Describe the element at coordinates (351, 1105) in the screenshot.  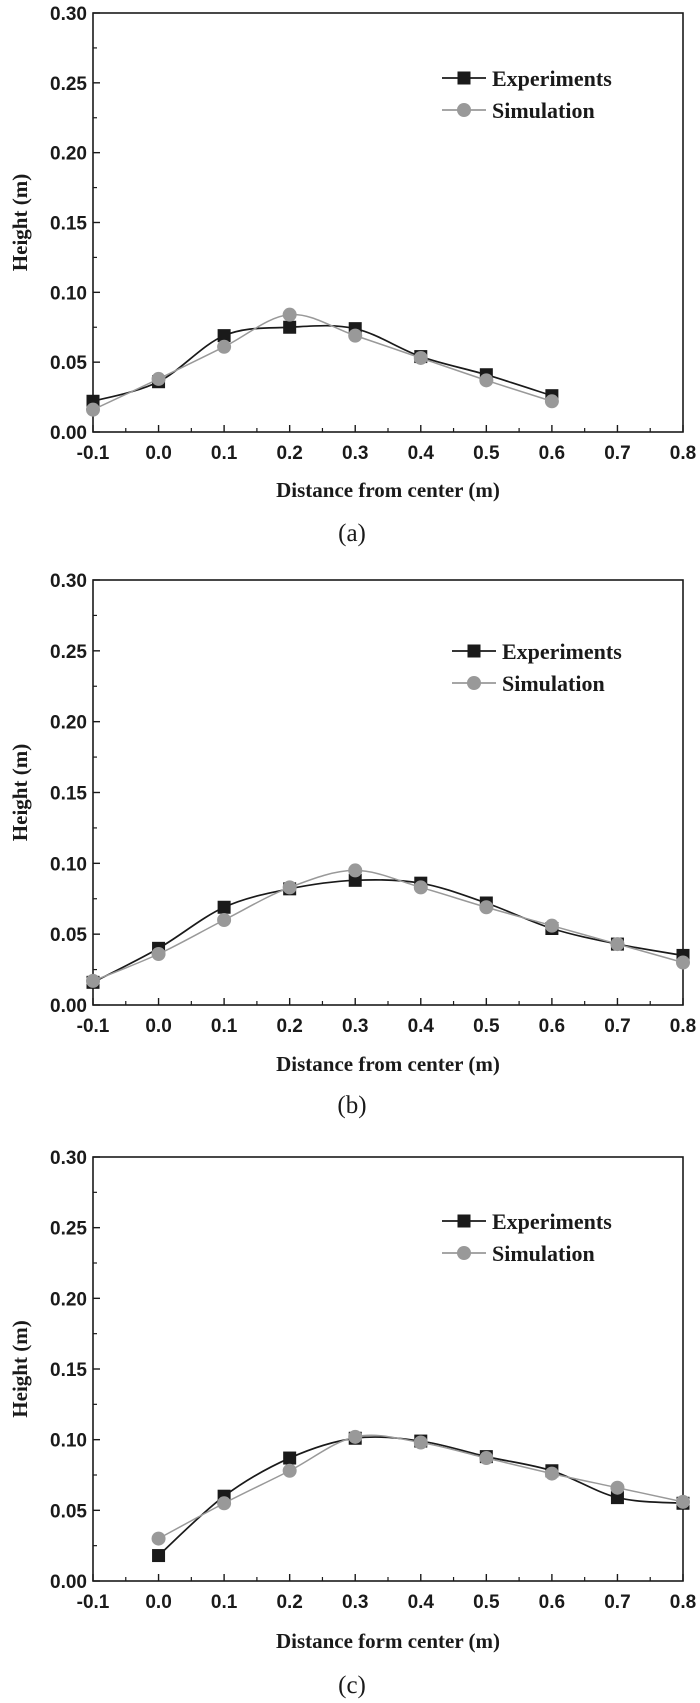
I see `panel-caption: (b)` at that location.